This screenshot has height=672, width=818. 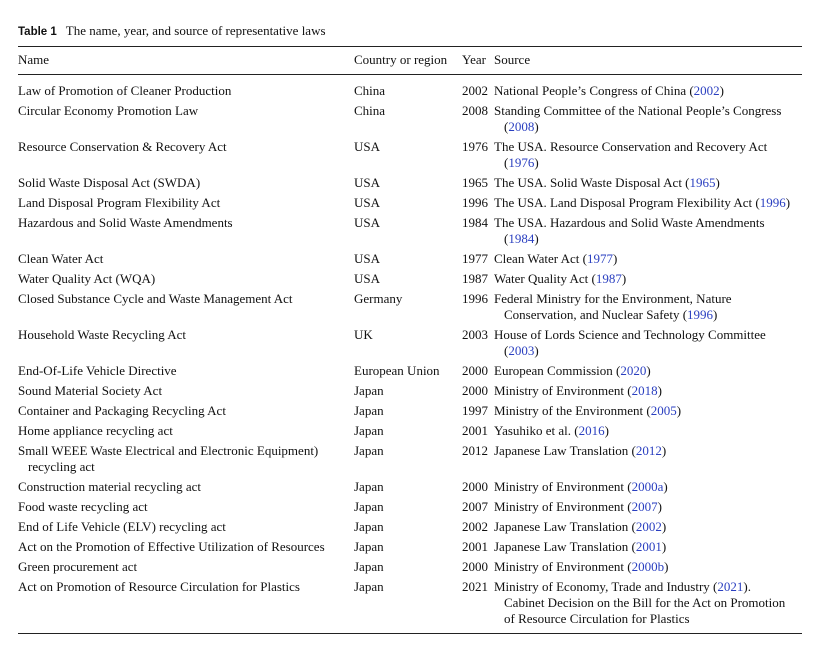 I want to click on source-cell: Ministry of Environment (2007), so click(x=648, y=507).